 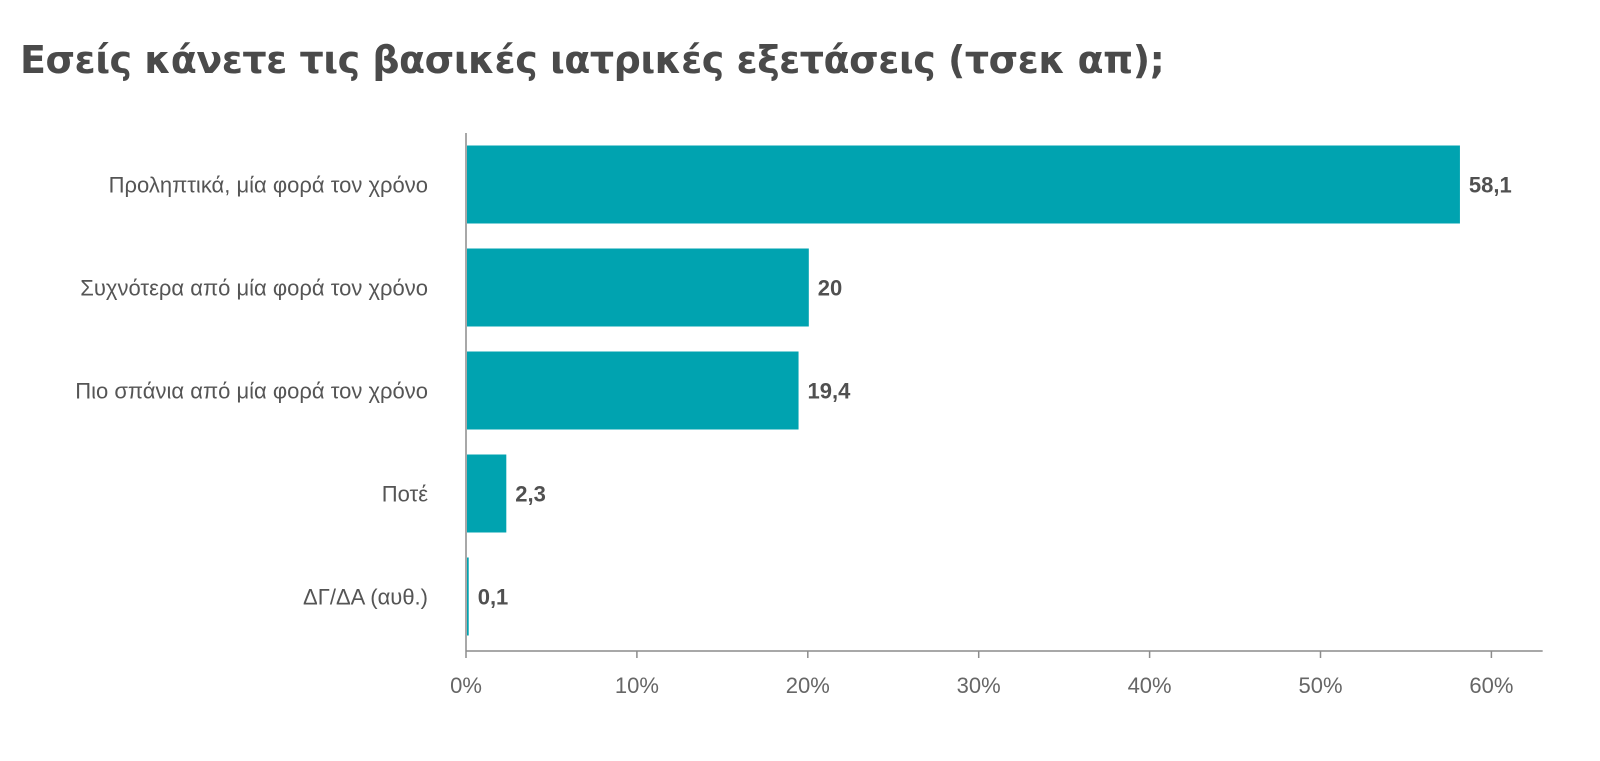 What do you see at coordinates (493, 597) in the screenshot?
I see `data-label: 0,1` at bounding box center [493, 597].